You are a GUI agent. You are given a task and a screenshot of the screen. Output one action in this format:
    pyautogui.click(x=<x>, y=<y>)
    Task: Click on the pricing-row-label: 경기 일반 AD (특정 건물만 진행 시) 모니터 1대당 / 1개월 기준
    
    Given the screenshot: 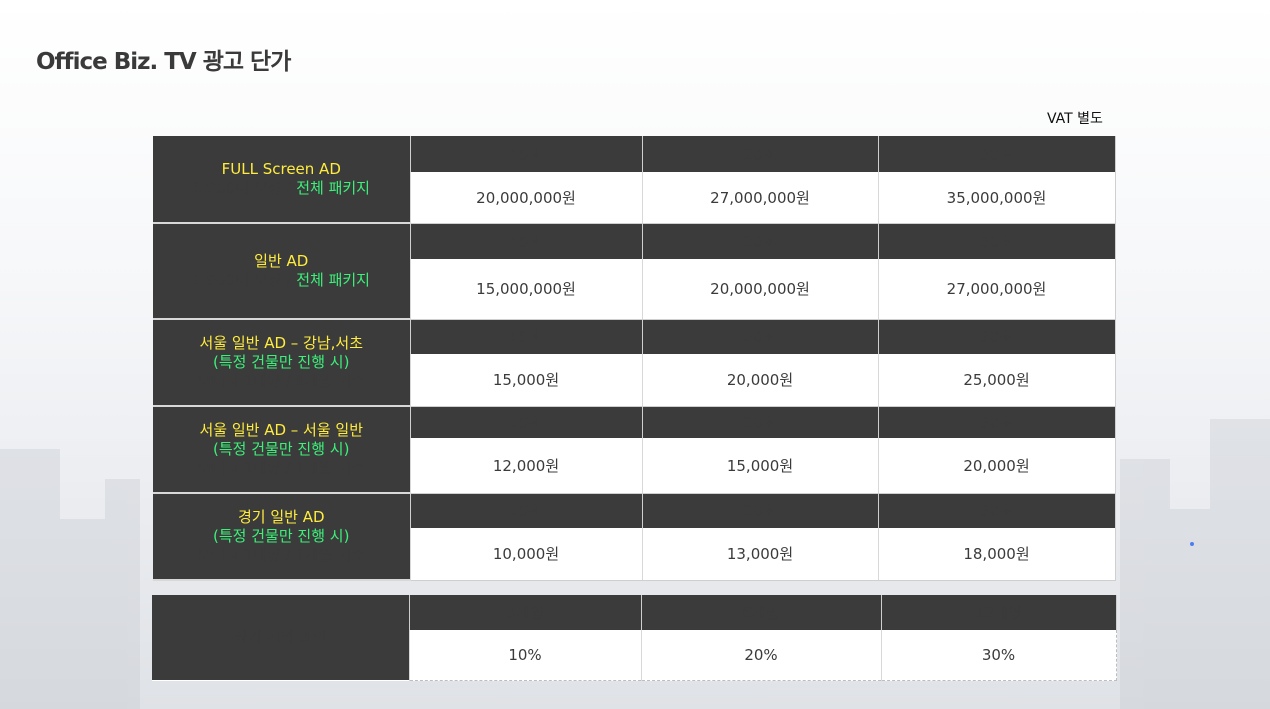 What is the action you would take?
    pyautogui.click(x=281, y=537)
    